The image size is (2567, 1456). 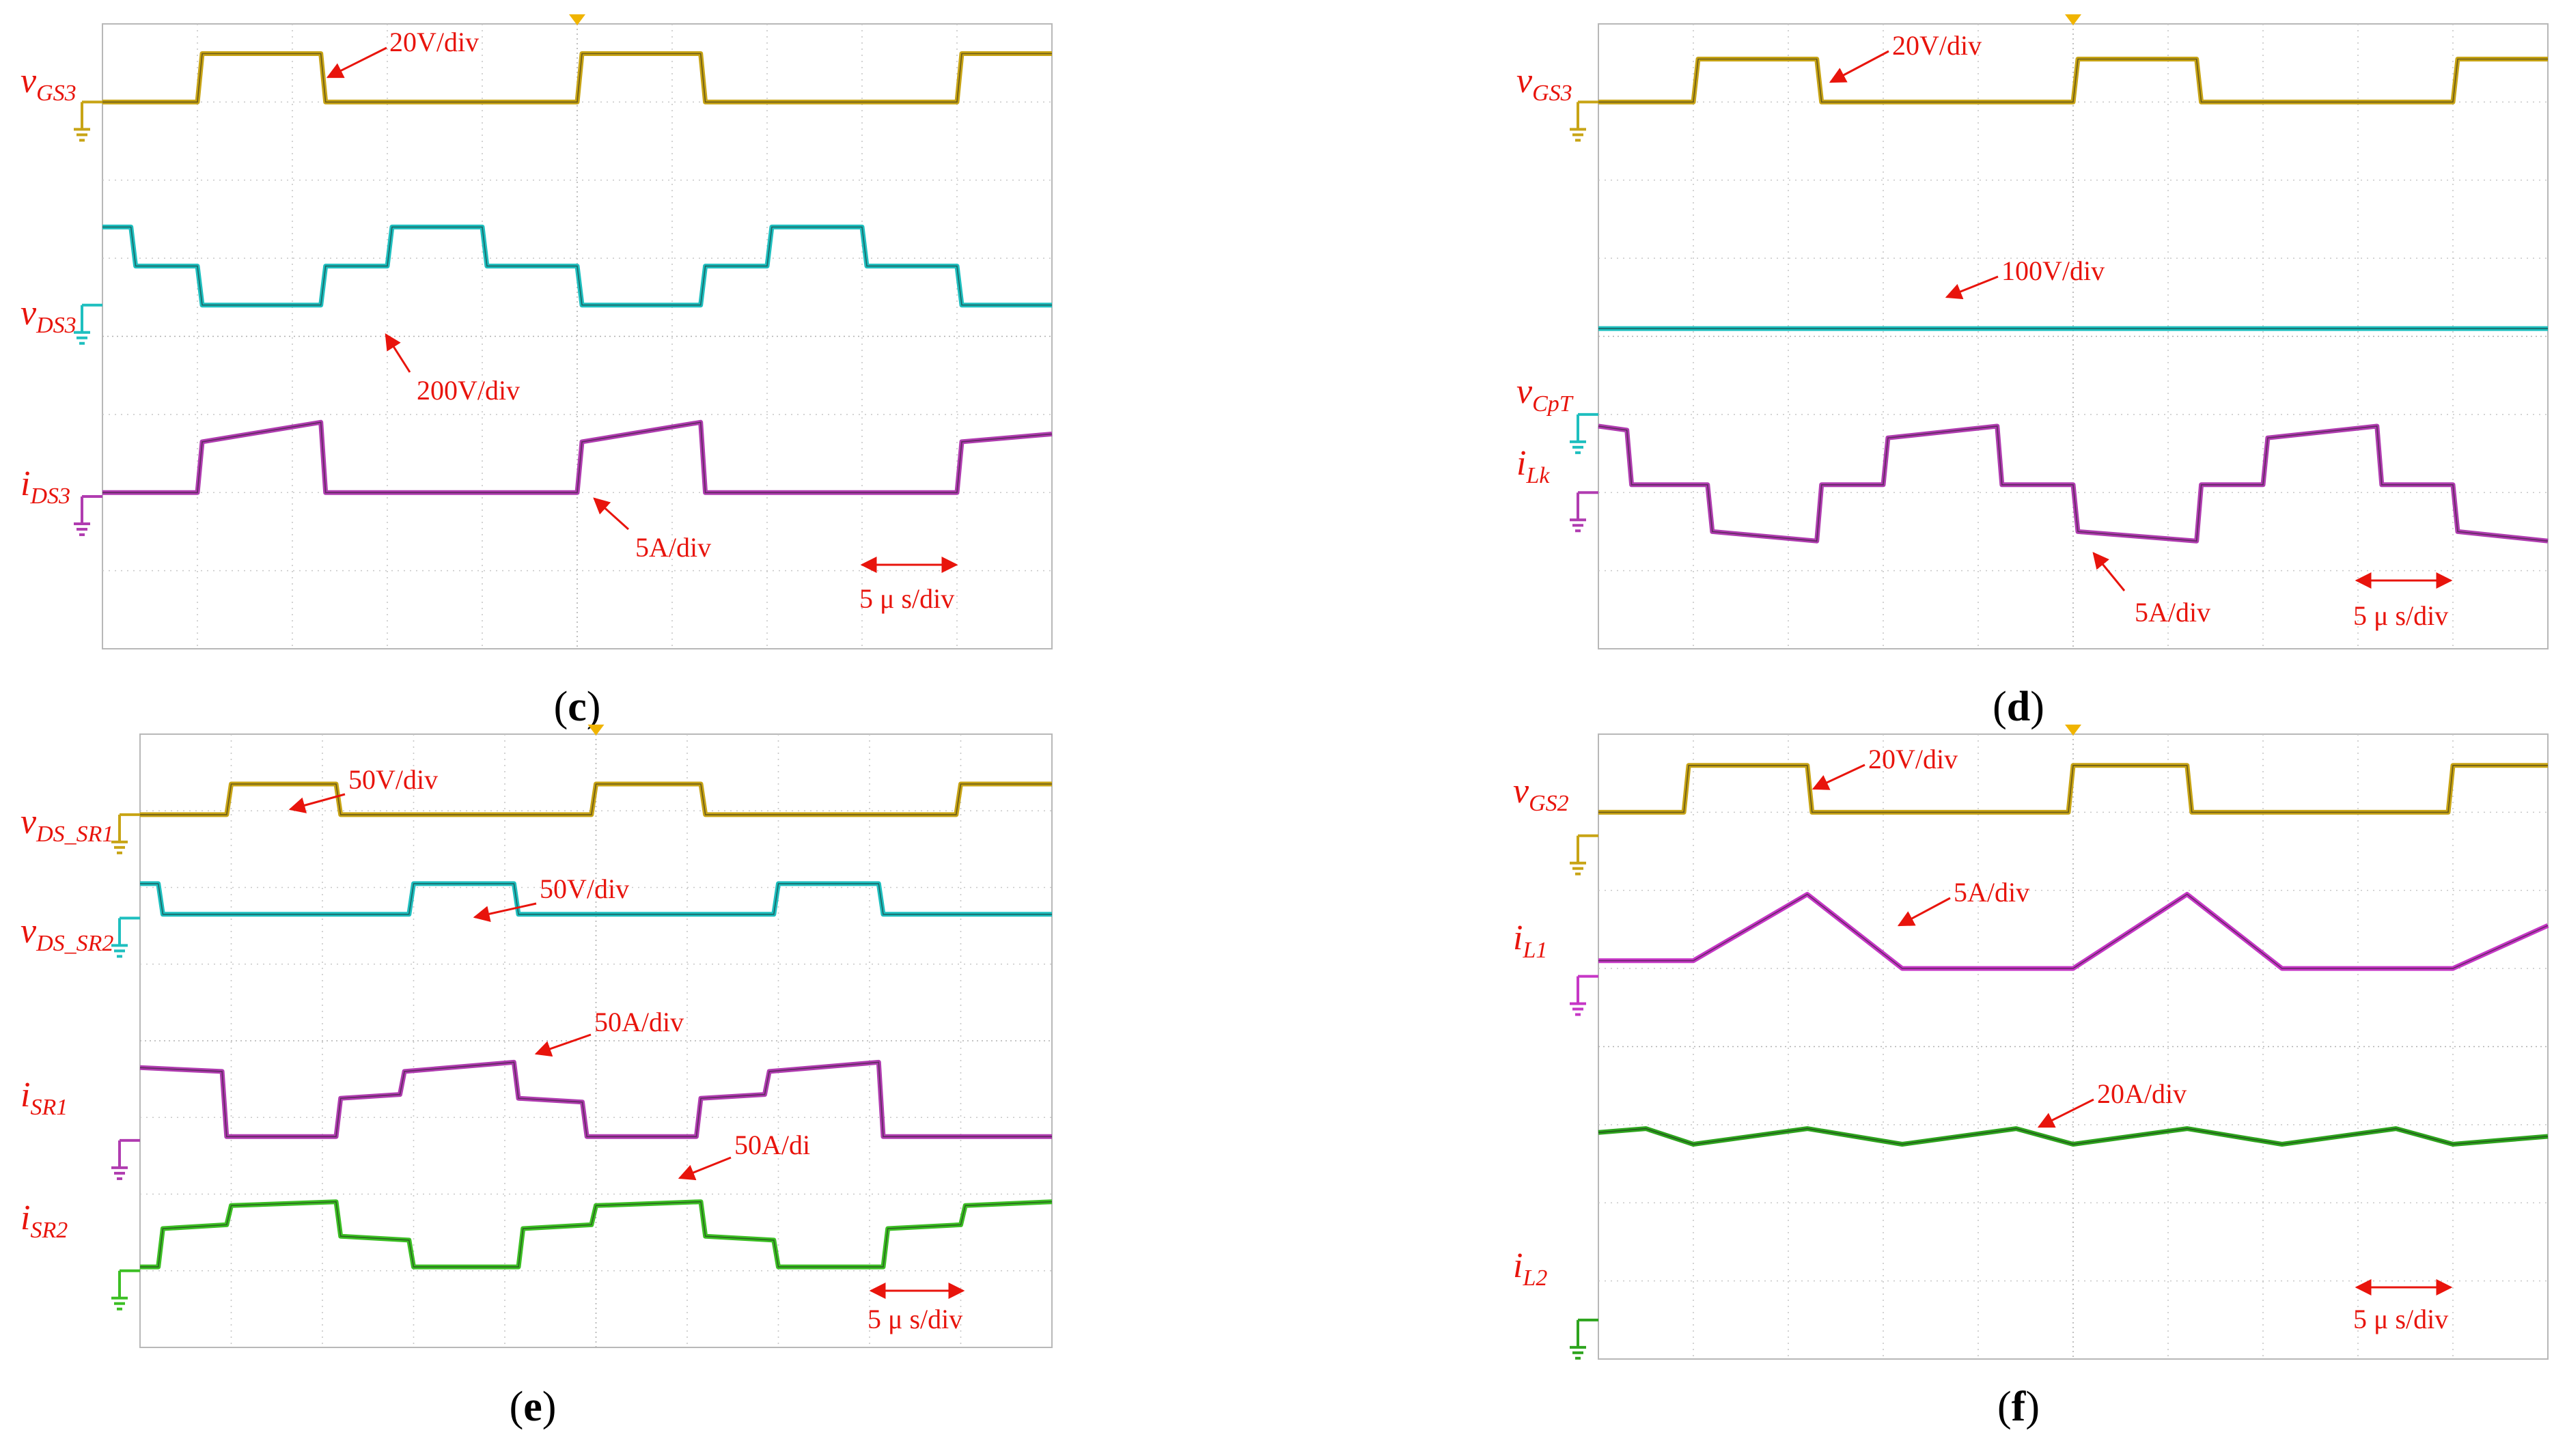 I want to click on ground-marker-iDS3, so click(x=88, y=515).